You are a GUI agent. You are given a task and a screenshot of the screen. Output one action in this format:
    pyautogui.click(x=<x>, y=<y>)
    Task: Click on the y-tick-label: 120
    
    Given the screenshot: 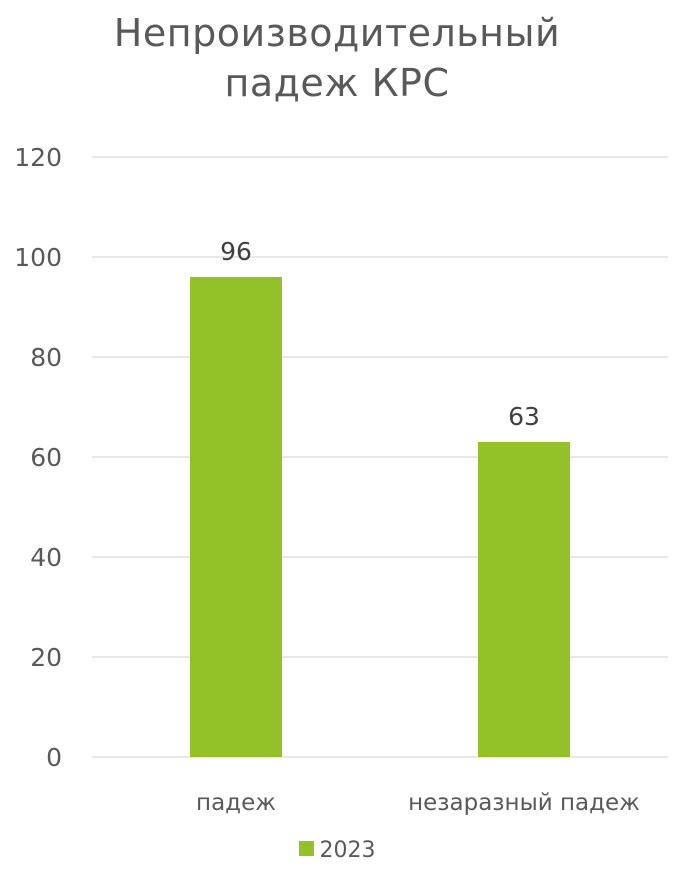 What is the action you would take?
    pyautogui.click(x=38, y=157)
    